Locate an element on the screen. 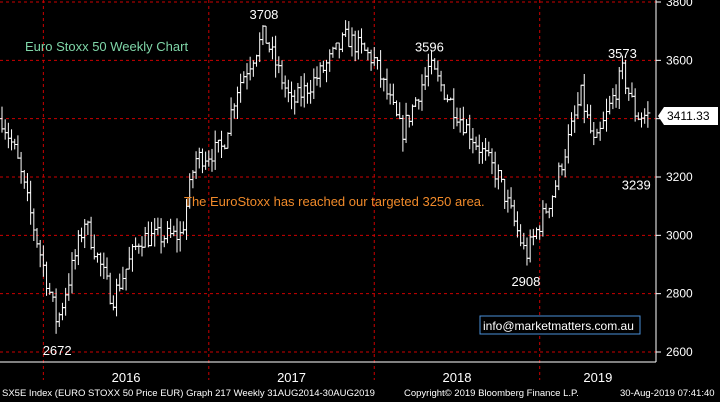 The image size is (720, 402). x-tick-label: 2018 is located at coordinates (457, 377).